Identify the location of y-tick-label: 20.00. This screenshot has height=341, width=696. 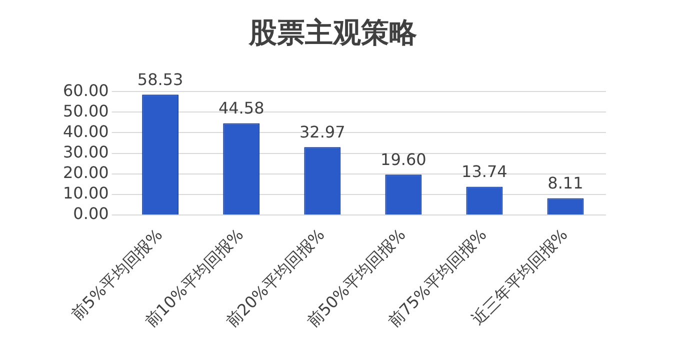
(85, 172).